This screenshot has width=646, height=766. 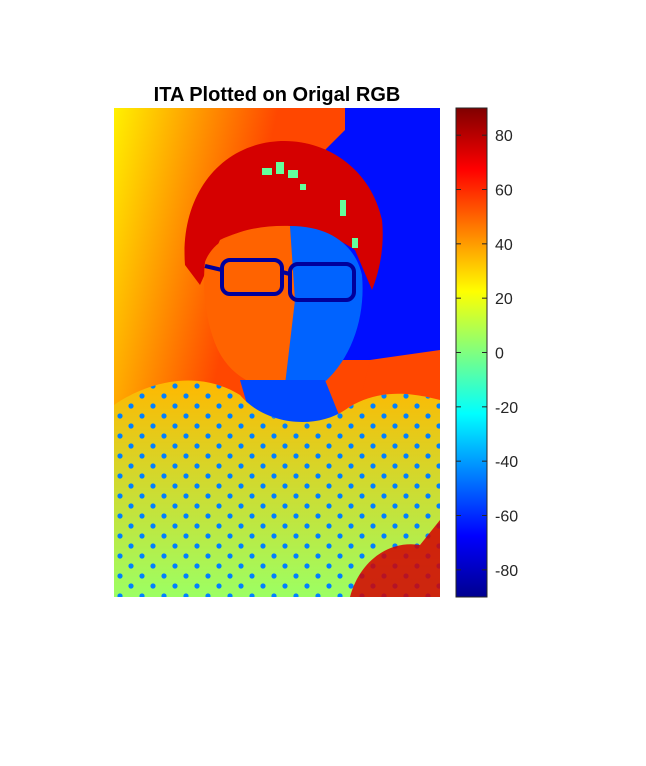 I want to click on colorbar-tick-label: -60, so click(x=506, y=517).